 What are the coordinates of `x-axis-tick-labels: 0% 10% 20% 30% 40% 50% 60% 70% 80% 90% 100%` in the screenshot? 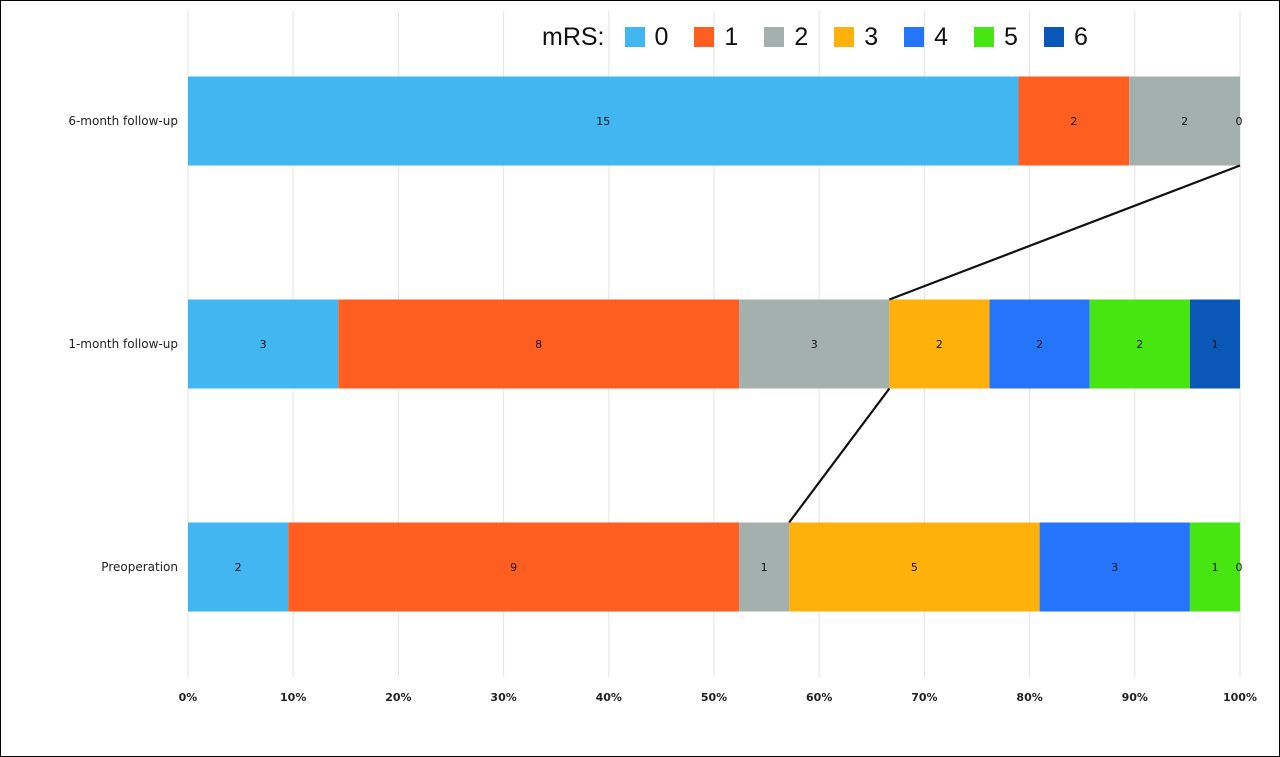 It's located at (718, 697).